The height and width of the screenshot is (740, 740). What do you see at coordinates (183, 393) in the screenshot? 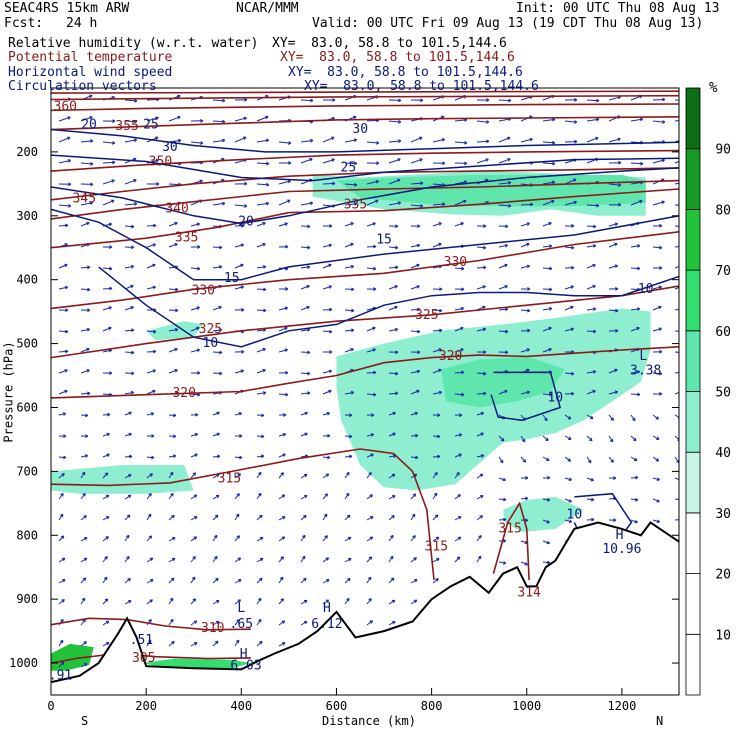
I see `theta-label-5: 320` at bounding box center [183, 393].